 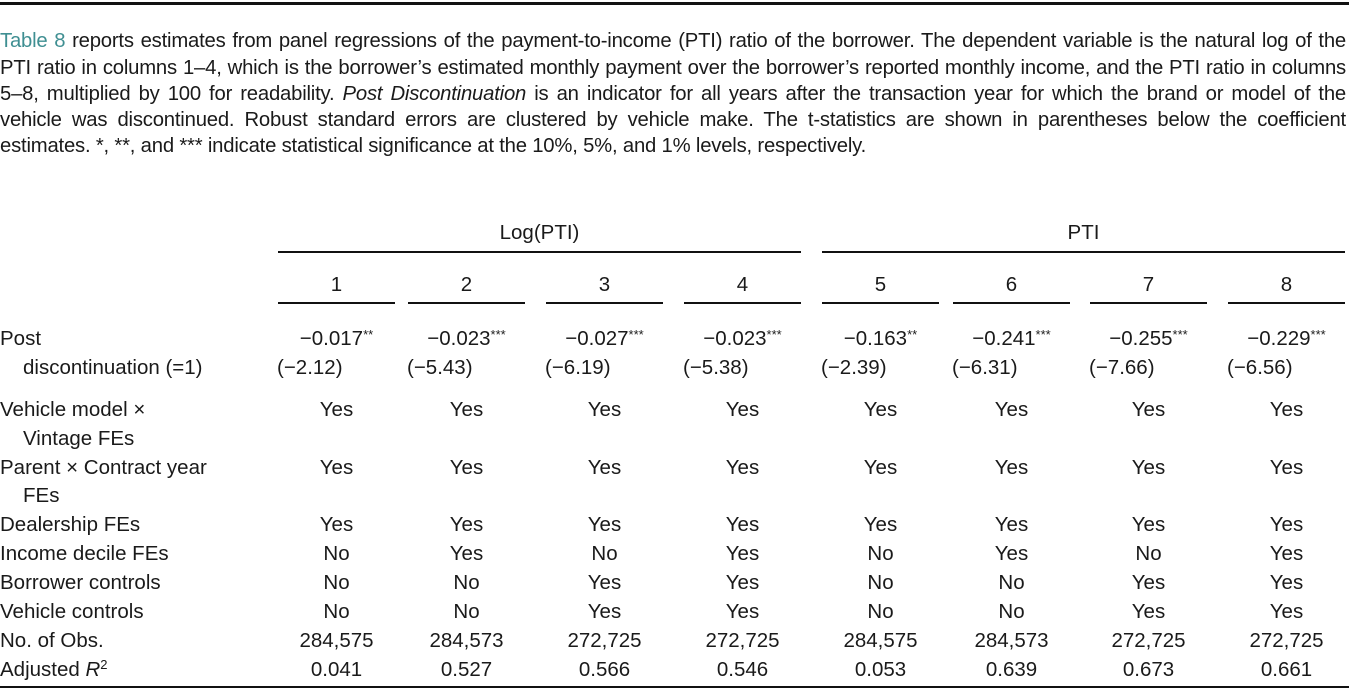 What do you see at coordinates (674, 687) in the screenshot?
I see `bottom-rule` at bounding box center [674, 687].